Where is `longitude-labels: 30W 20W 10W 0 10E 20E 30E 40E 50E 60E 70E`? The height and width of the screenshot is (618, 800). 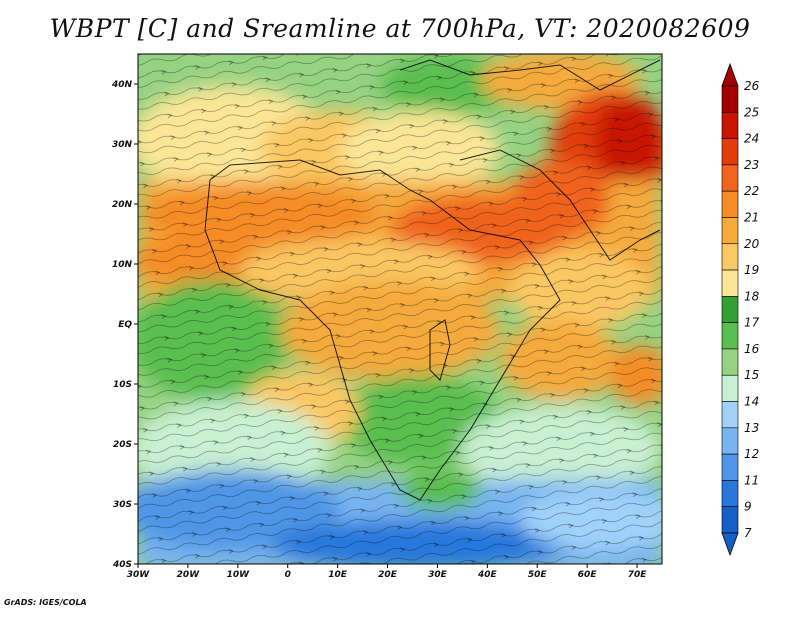
longitude-labels: 30W 20W 10W 0 10E 20E 30E 40E 50E 60E 70E is located at coordinates (387, 575).